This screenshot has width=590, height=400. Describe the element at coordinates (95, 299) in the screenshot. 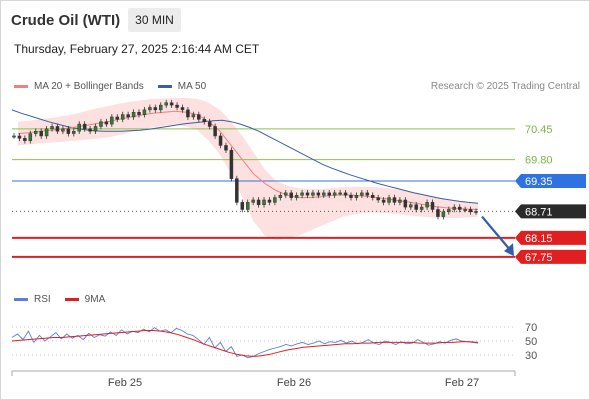

I see `legend-ma9-label: 9MA` at that location.